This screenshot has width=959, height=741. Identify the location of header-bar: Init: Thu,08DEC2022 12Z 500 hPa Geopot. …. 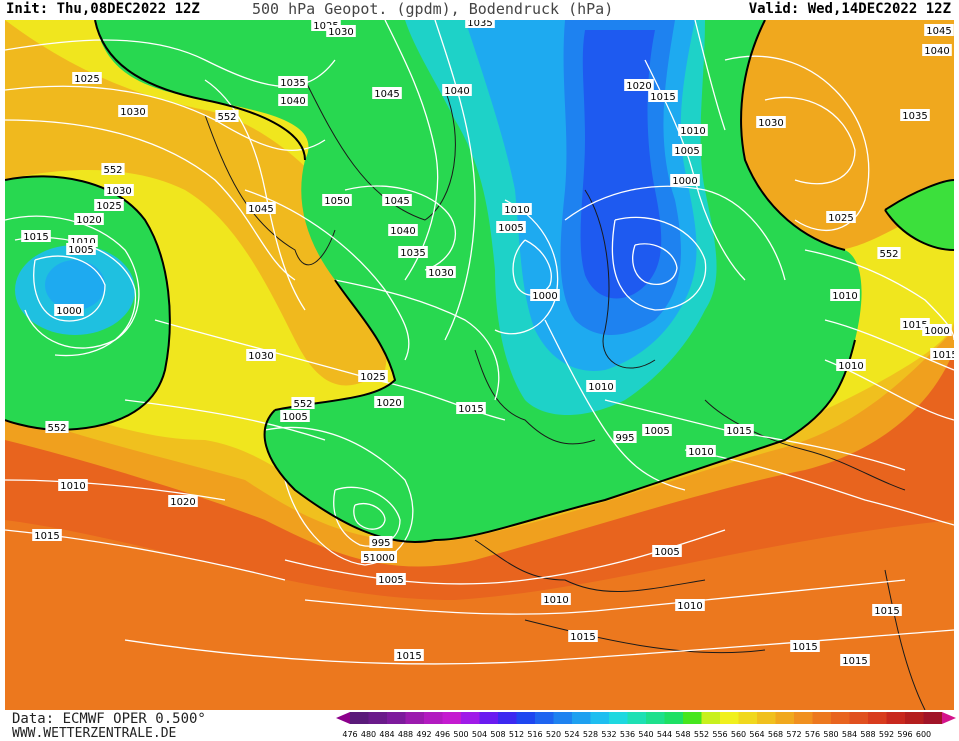
(479, 10).